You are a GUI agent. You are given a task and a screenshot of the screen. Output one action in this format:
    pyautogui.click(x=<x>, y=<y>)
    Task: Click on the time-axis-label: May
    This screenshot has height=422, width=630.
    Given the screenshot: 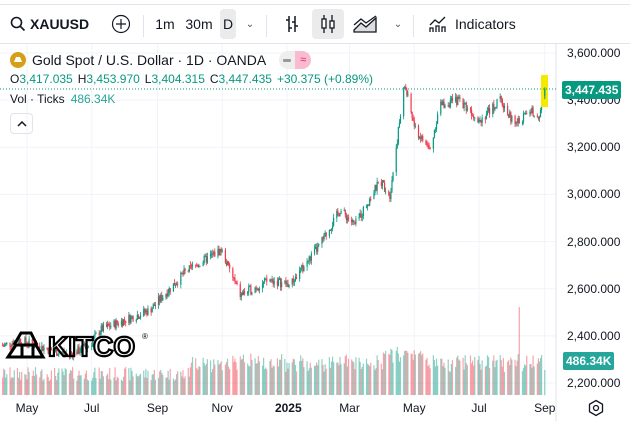 What is the action you would take?
    pyautogui.click(x=27, y=408)
    